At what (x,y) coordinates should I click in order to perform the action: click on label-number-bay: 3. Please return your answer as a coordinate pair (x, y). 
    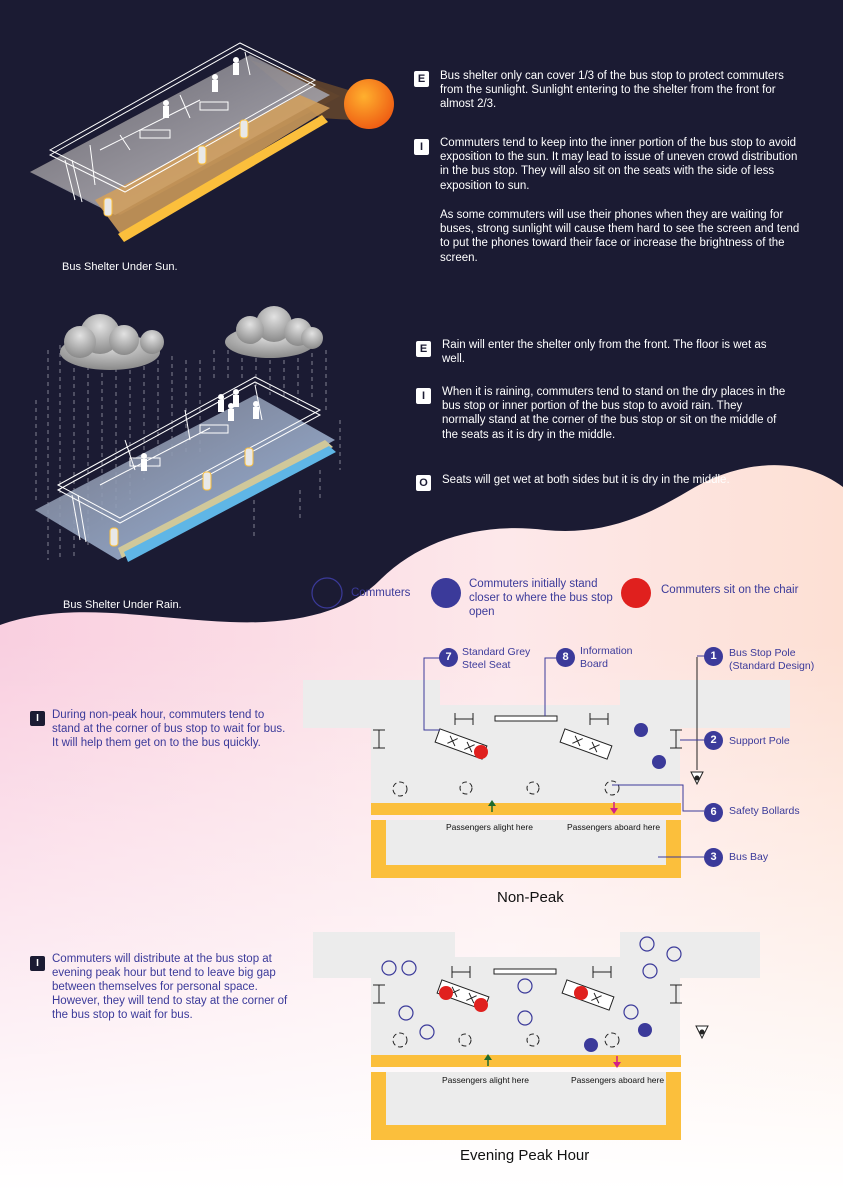
    Looking at the image, I should click on (713, 857).